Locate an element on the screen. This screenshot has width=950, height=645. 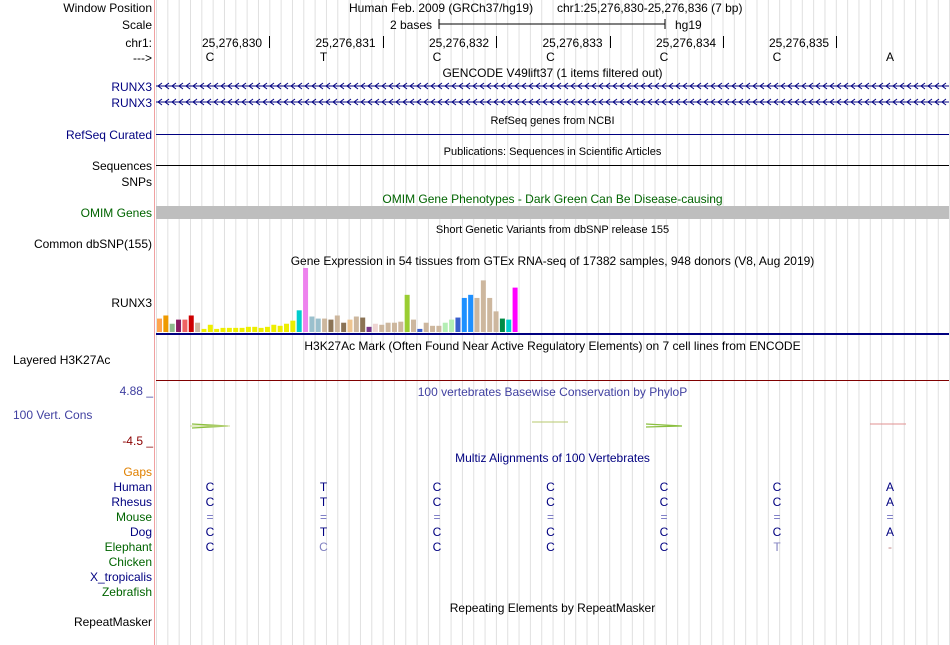
repeatmasker-label: RepeatMasker is located at coordinates (112, 622).